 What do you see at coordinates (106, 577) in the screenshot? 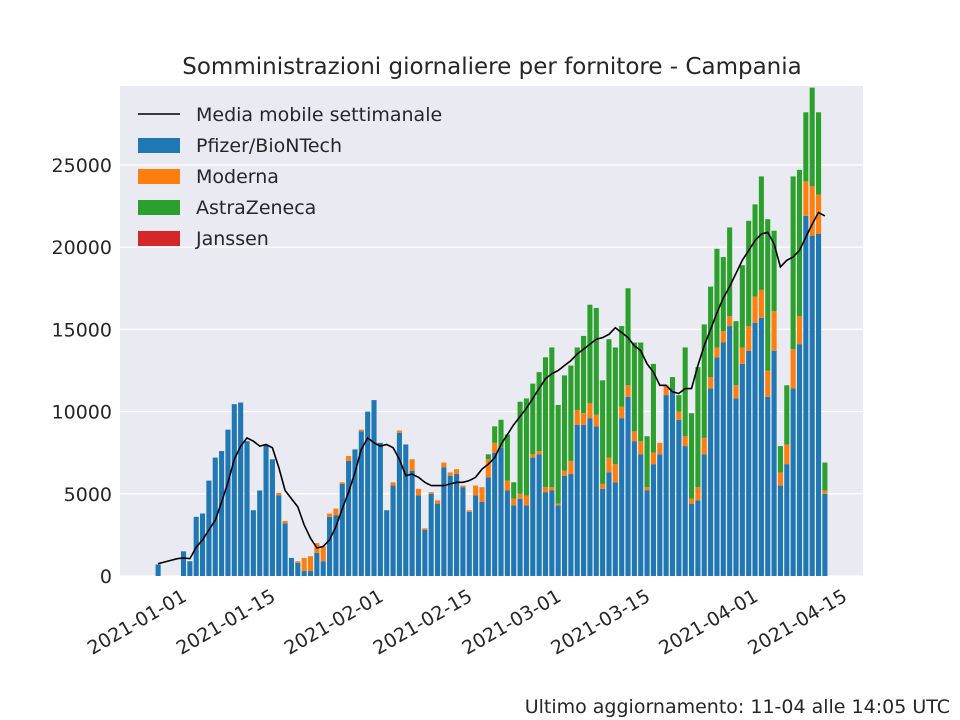
I see `y-tick-label: 0` at bounding box center [106, 577].